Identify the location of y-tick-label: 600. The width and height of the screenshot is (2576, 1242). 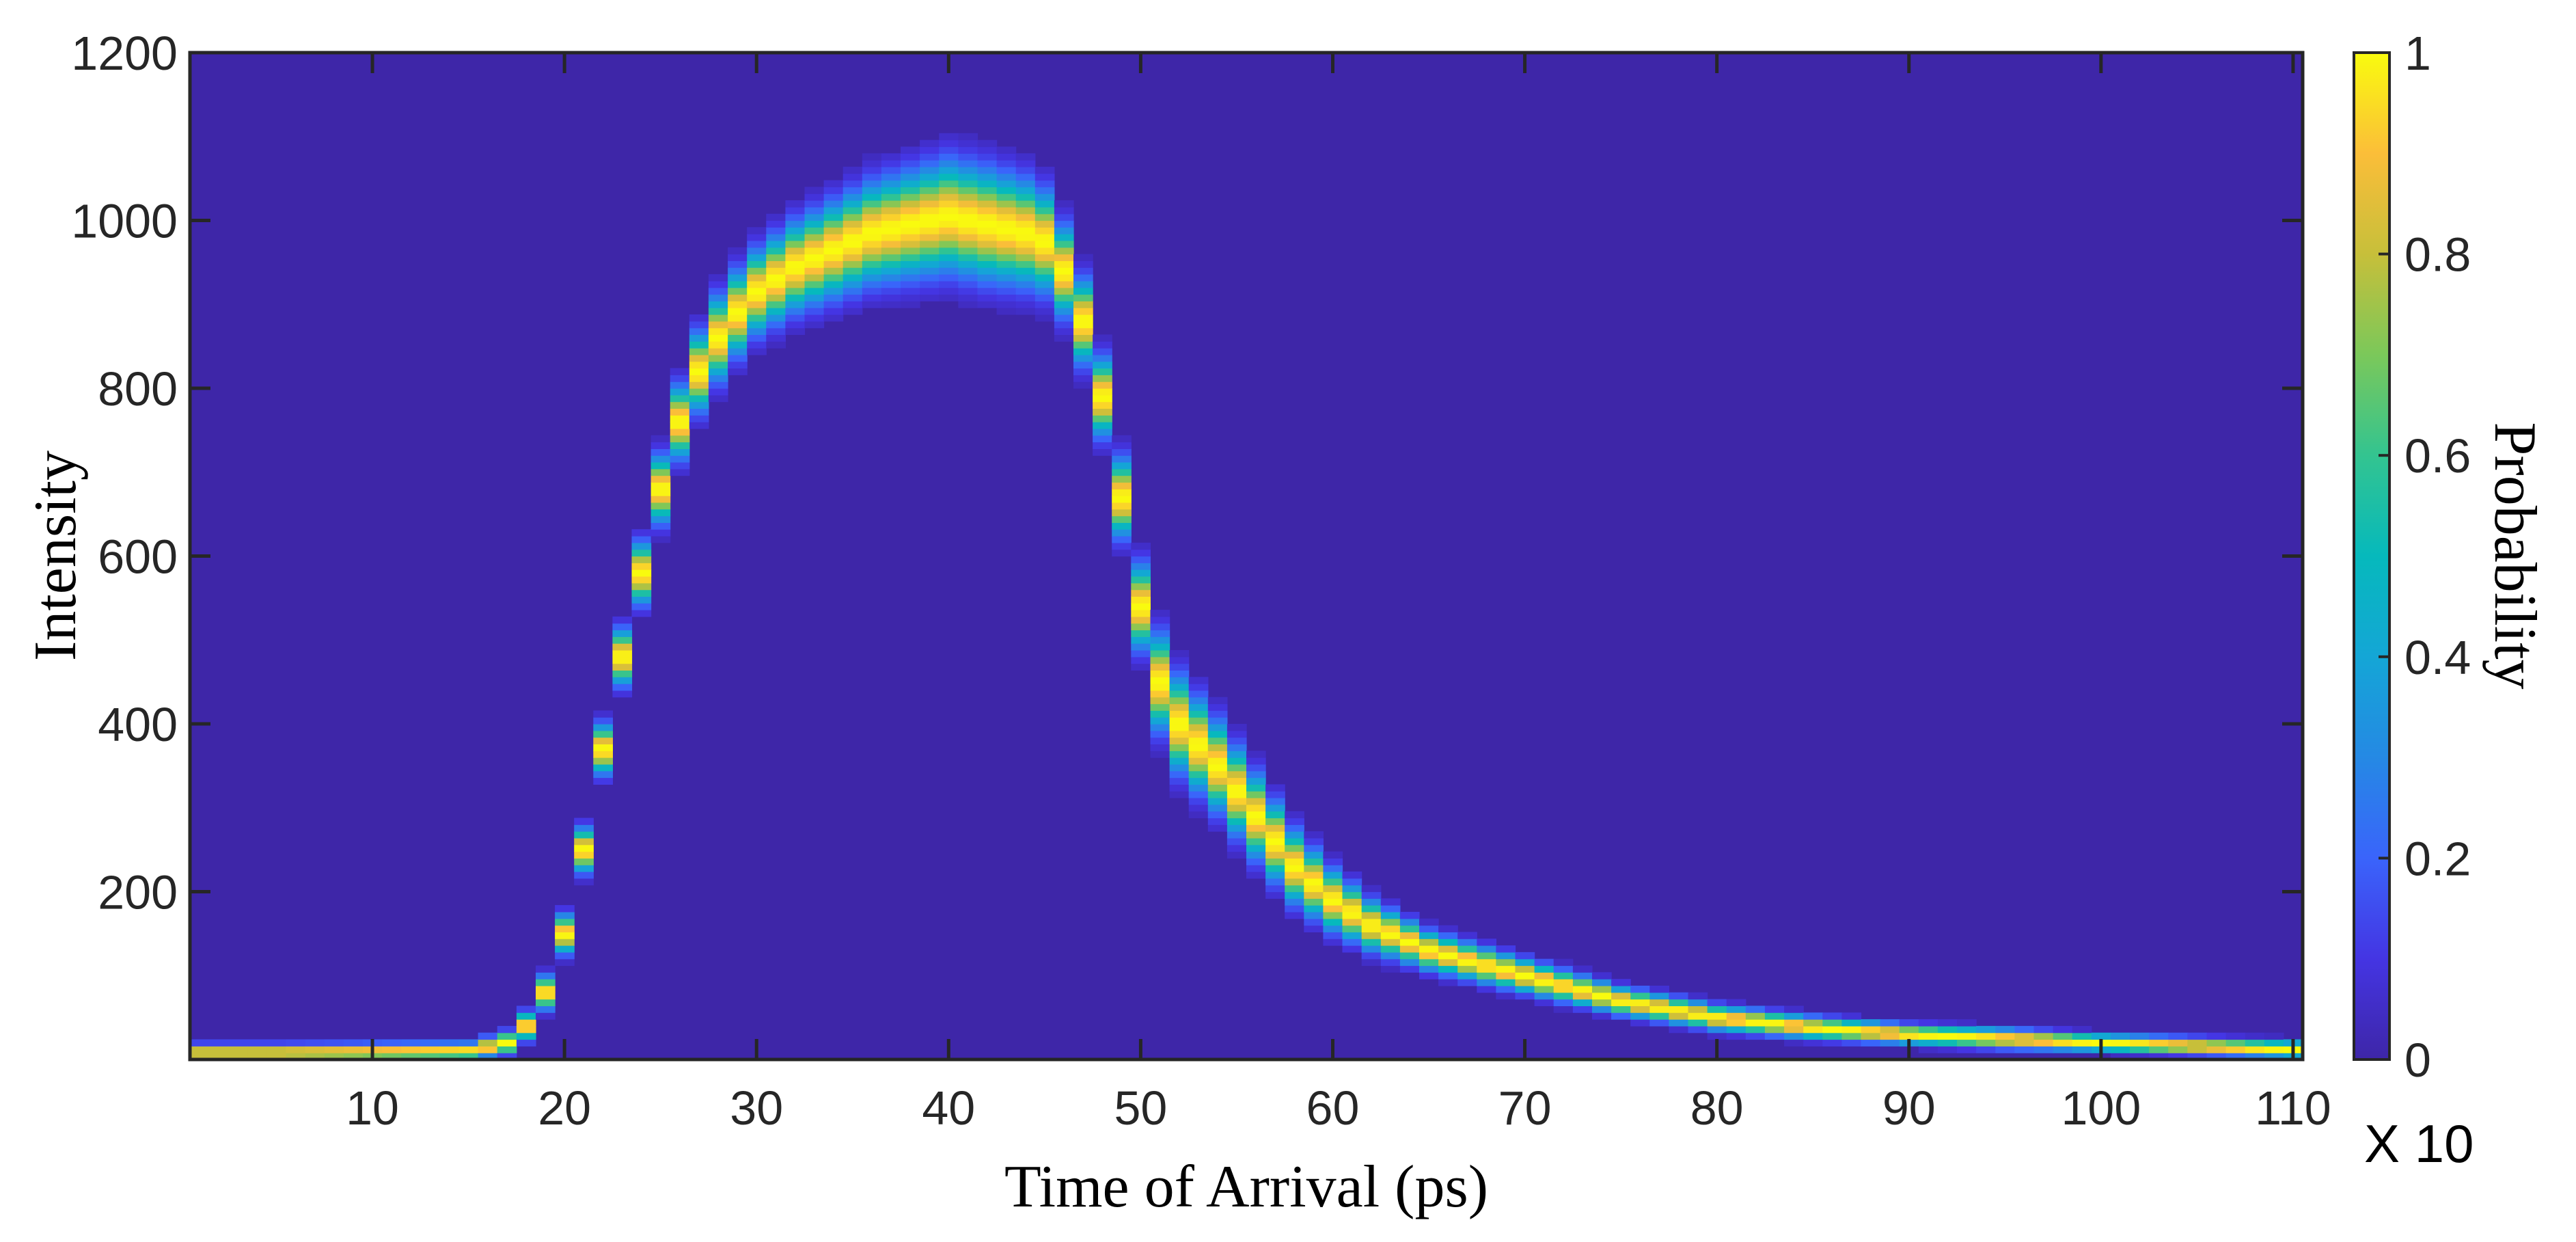
(138, 557).